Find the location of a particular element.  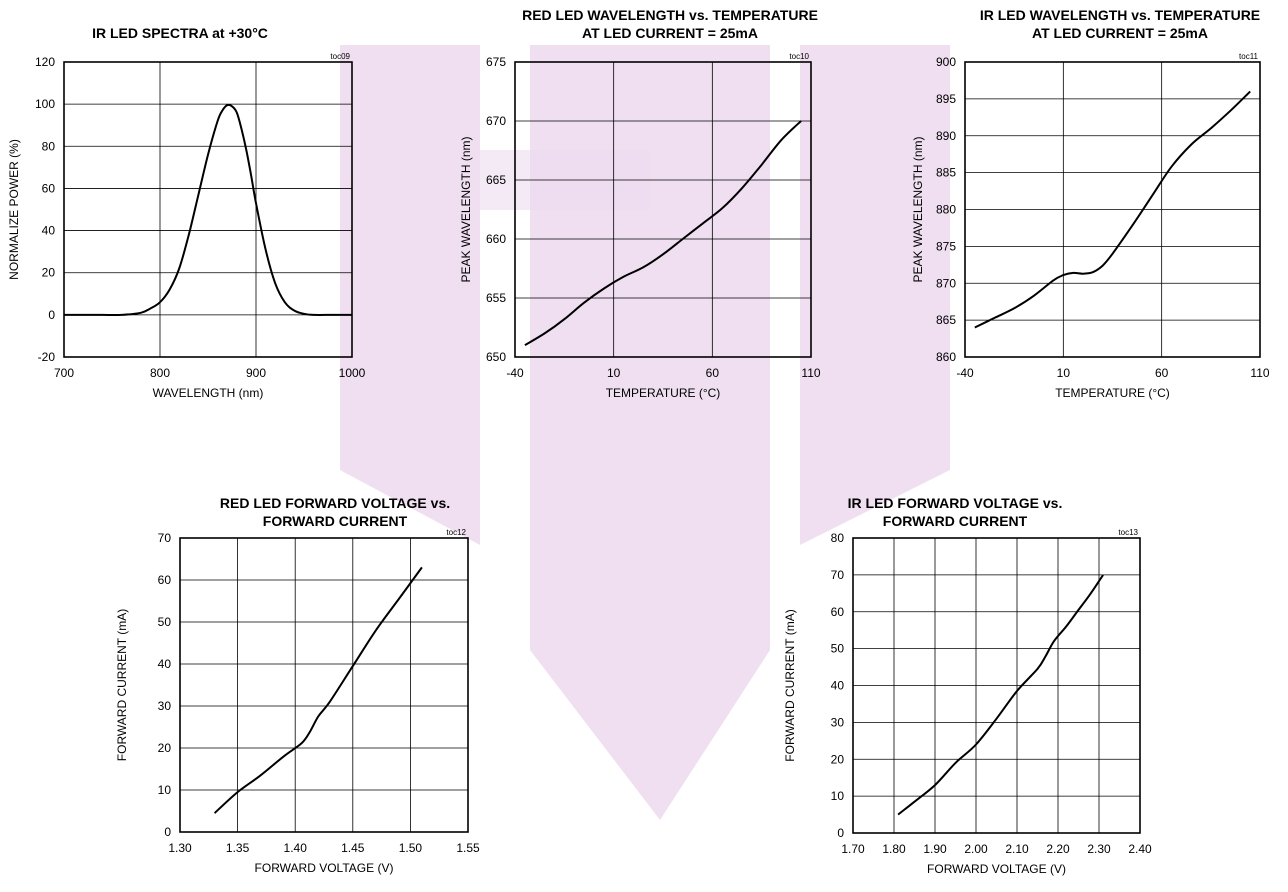

x-tick-label: 700 is located at coordinates (64, 373).